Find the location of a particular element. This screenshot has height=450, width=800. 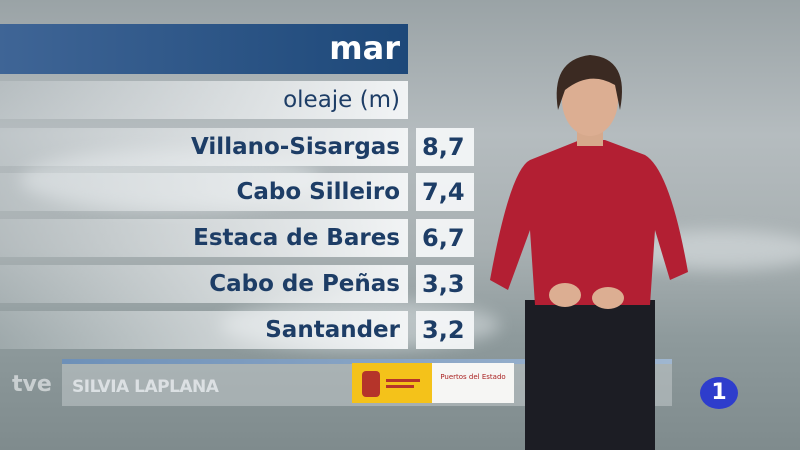

place-label: Estaca de Bares is located at coordinates (204, 238).